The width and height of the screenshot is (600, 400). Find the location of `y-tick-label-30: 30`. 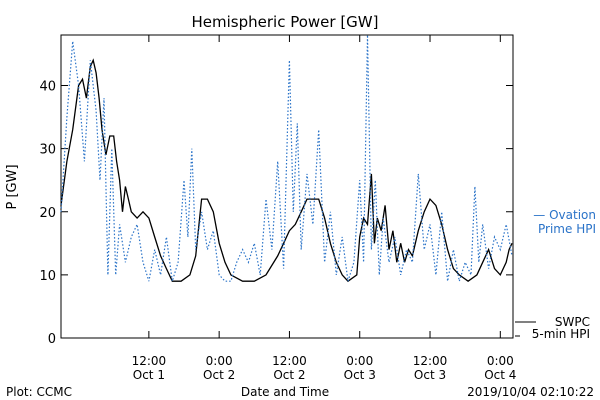

y-tick-label-30: 30 is located at coordinates (47, 150).